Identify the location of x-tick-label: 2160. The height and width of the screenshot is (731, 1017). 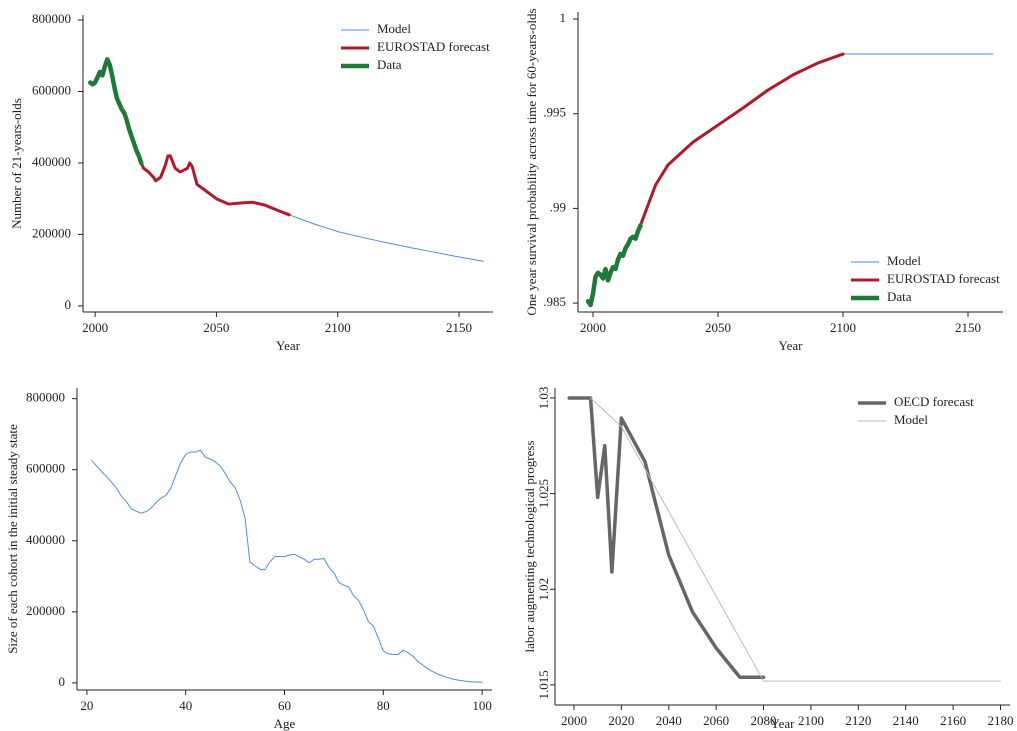
(953, 720).